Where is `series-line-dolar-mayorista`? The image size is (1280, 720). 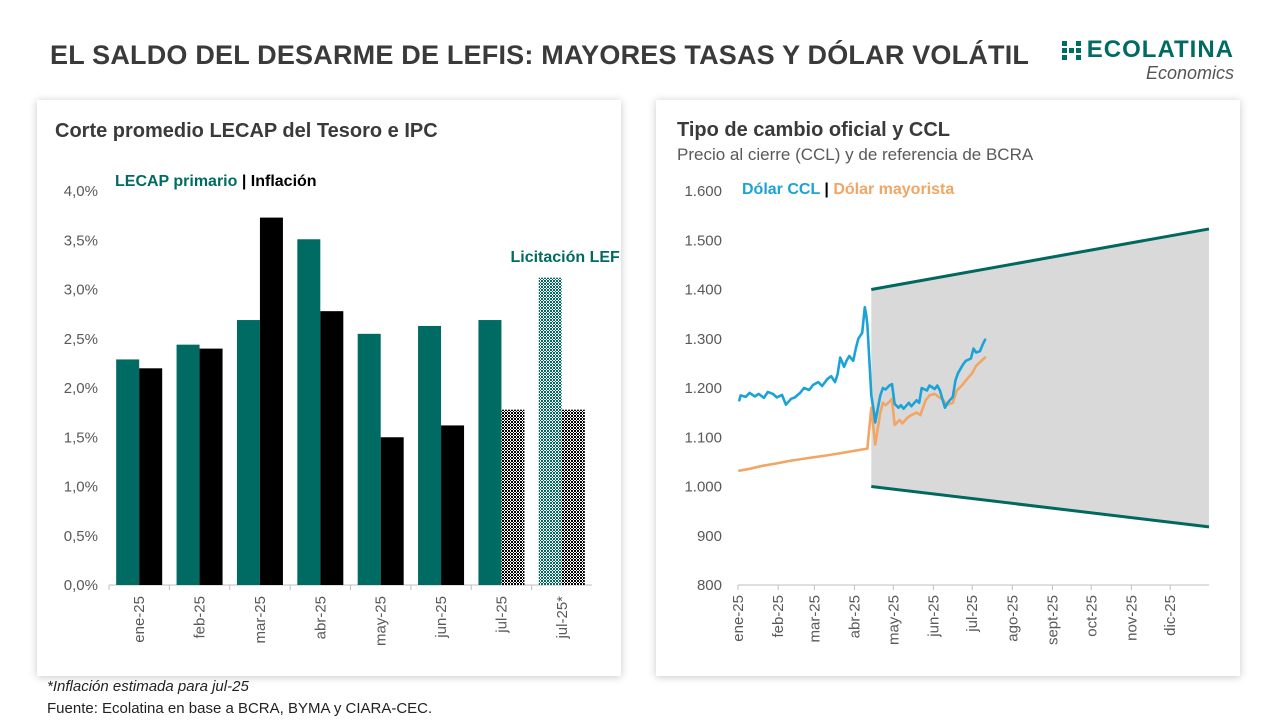
series-line-dolar-mayorista is located at coordinates (862, 414).